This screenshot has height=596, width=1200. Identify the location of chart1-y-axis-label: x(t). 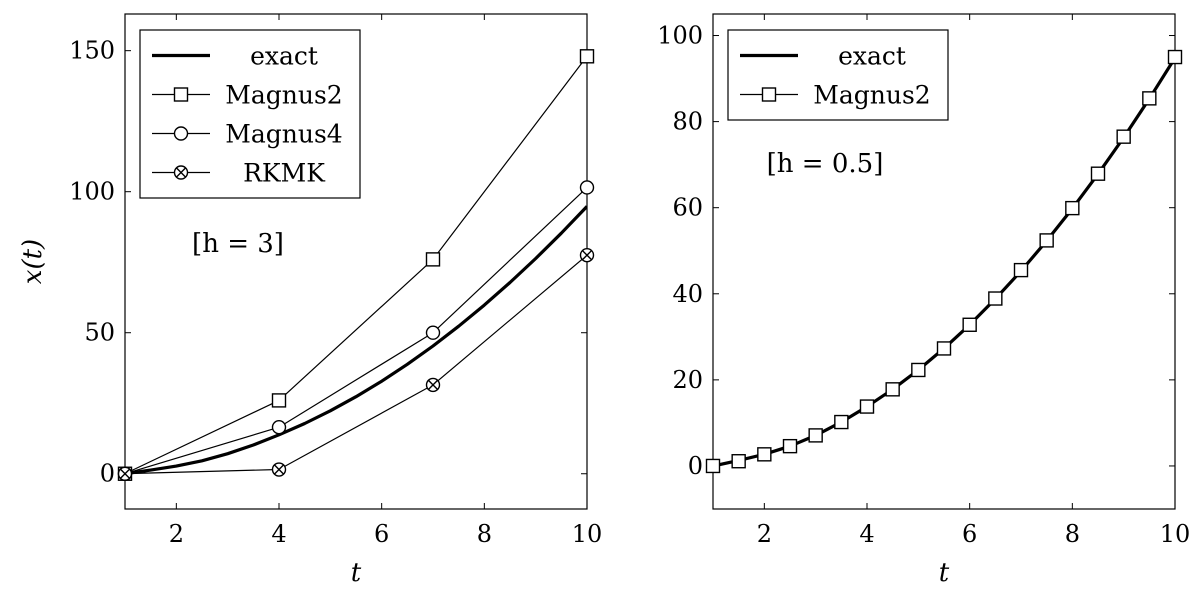
(33, 261).